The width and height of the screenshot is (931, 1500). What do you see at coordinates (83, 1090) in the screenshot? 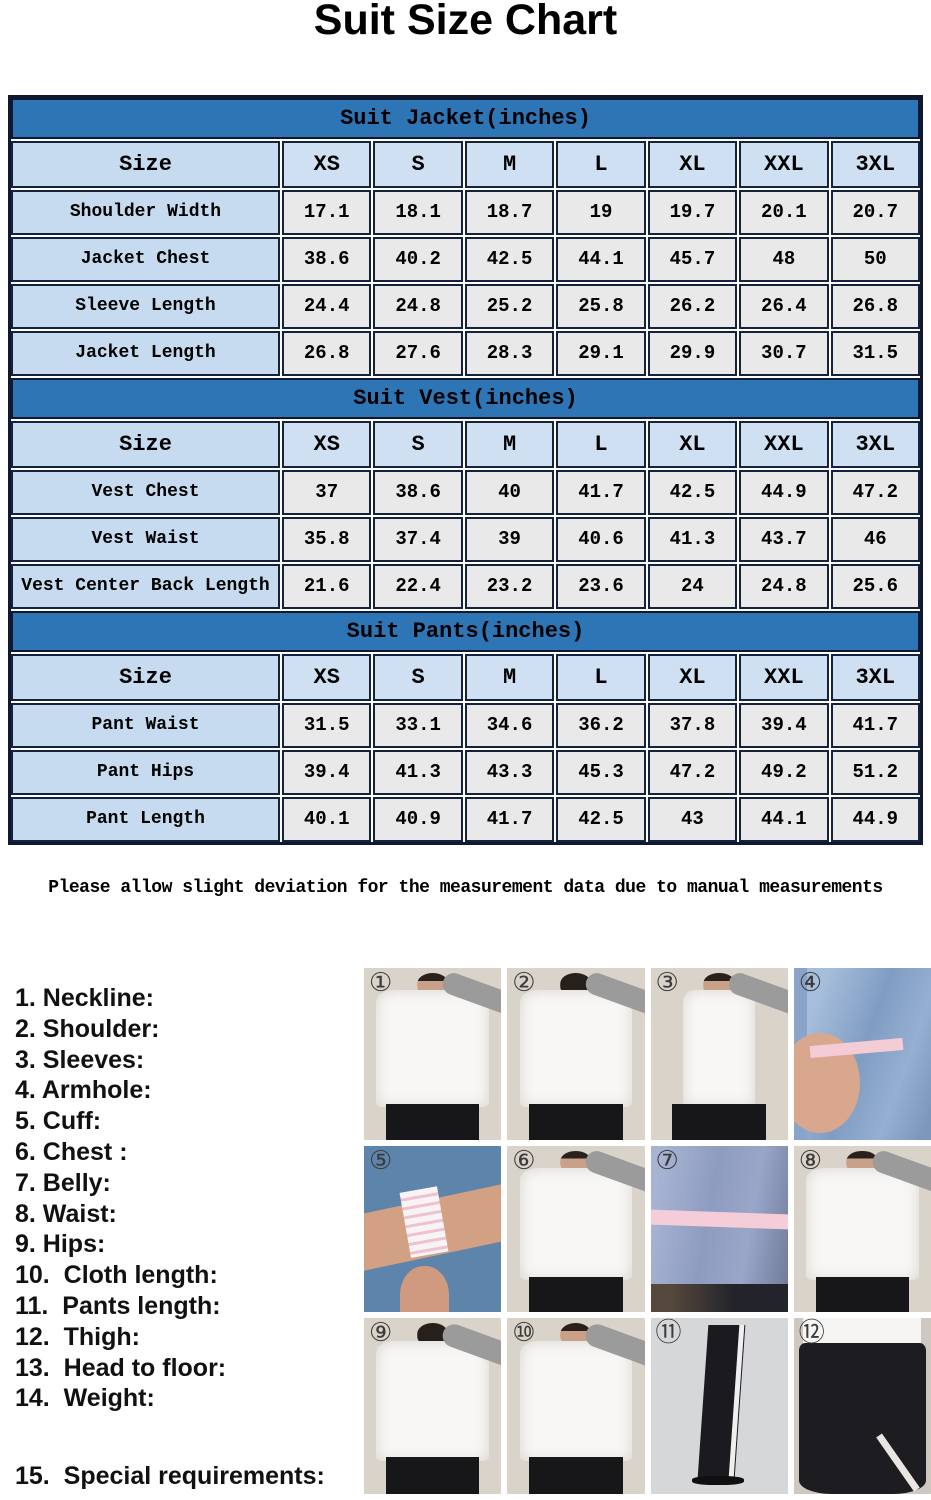
I see `measure-list-item: 4. Armhole:` at bounding box center [83, 1090].